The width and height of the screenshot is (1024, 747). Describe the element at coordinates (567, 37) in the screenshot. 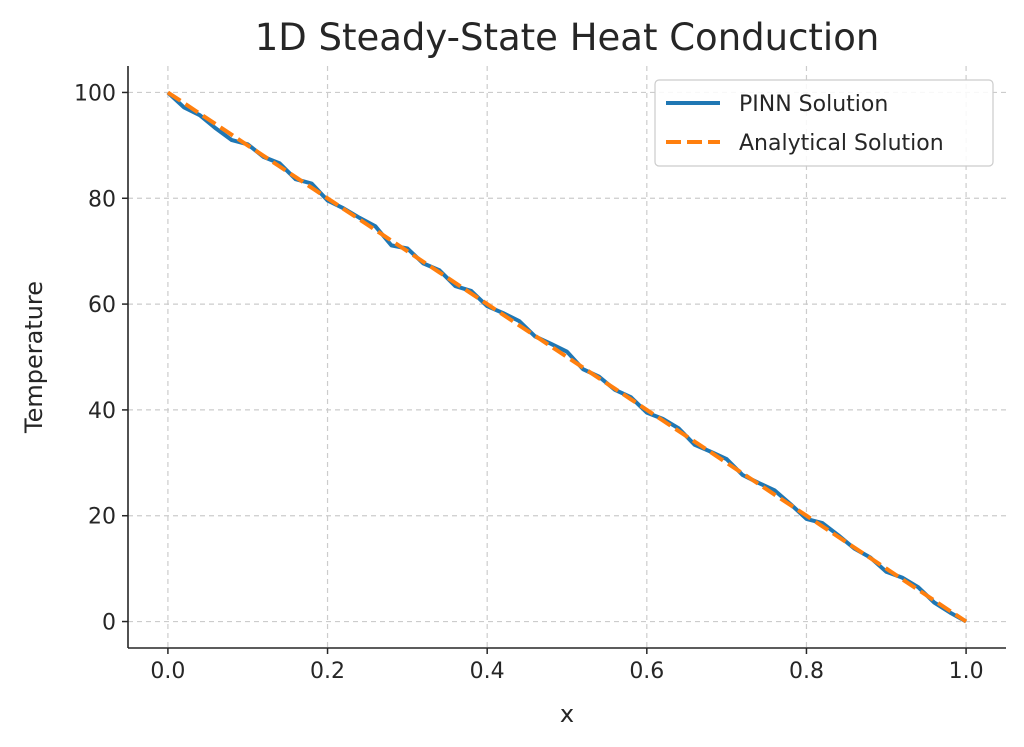

I see `chart-title: 1D Steady-State Heat Conduction` at that location.